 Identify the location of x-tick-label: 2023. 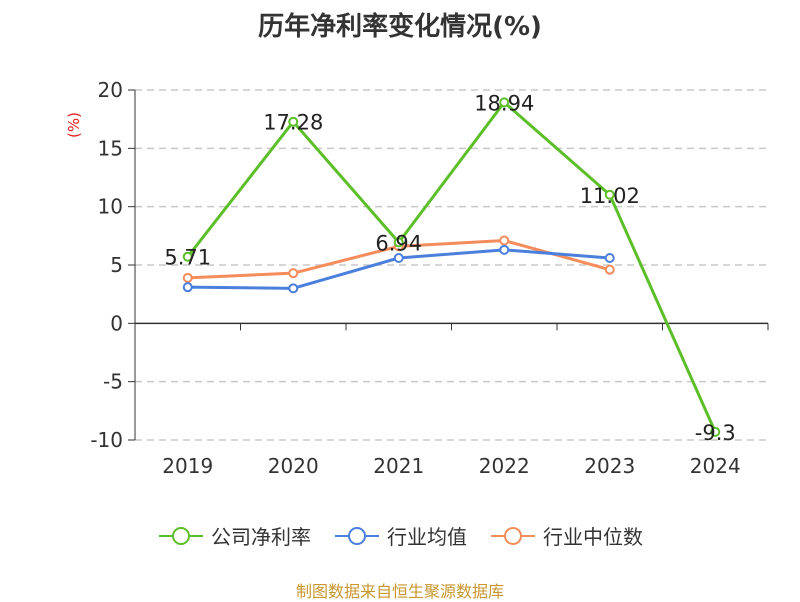
(609, 466).